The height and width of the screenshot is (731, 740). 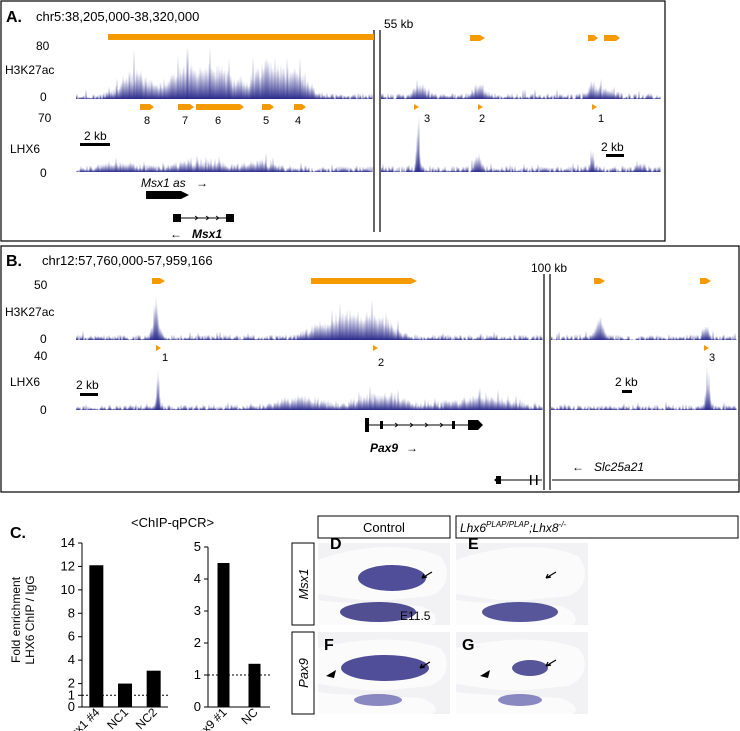 I want to click on panel-a-scalebar-right-label: 2 kb, so click(x=612, y=147).